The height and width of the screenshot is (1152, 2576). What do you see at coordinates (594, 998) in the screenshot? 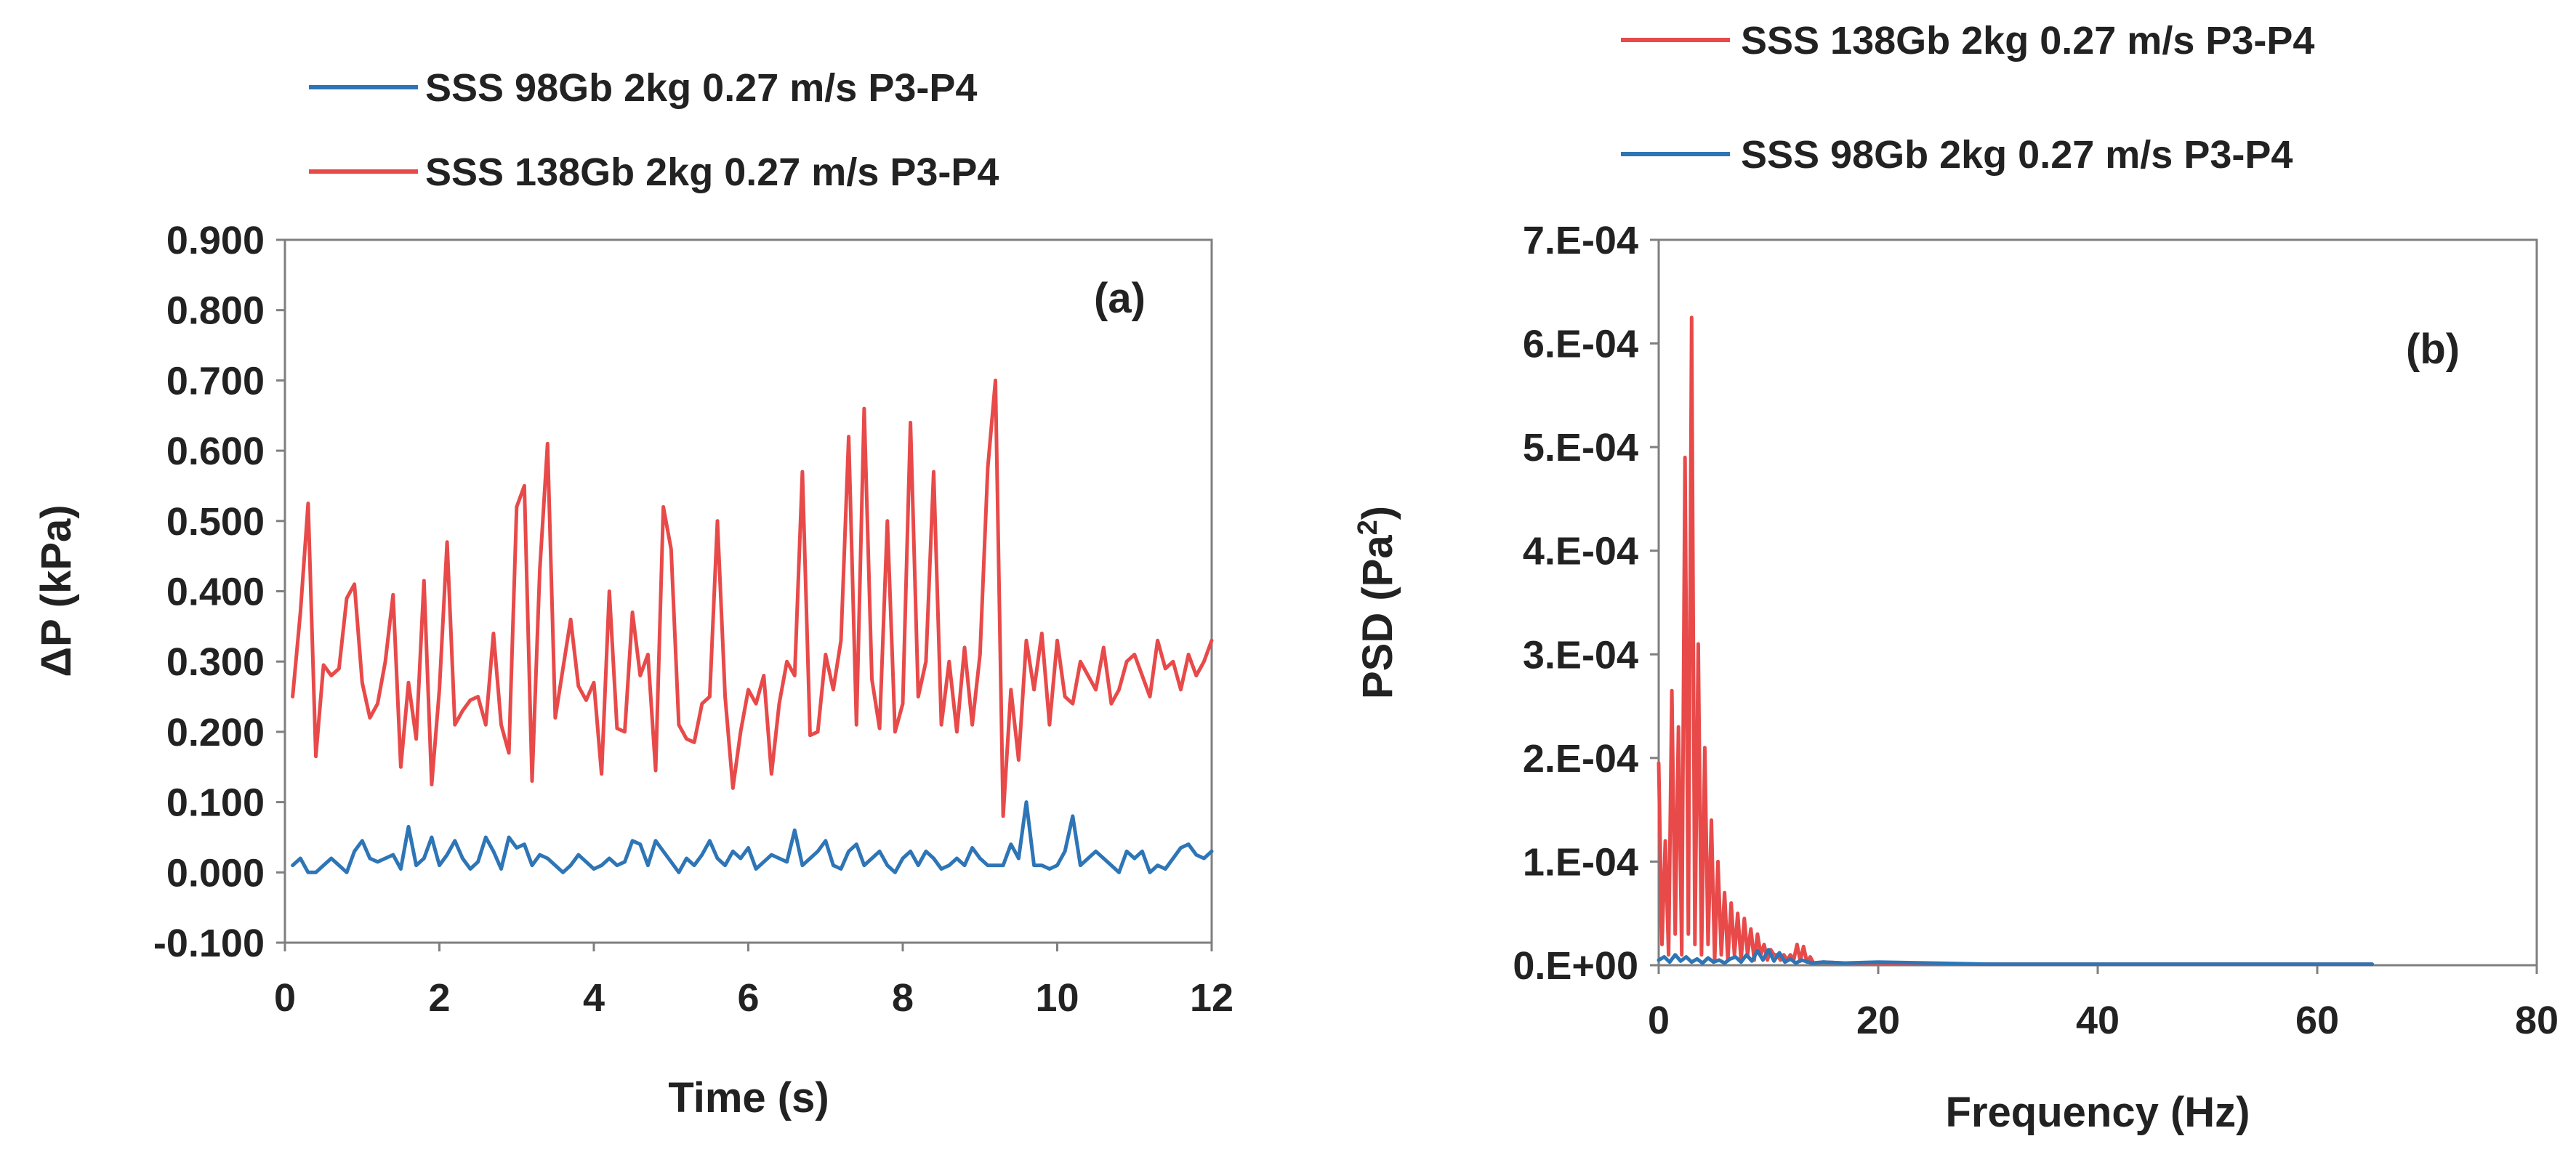
I see `chart-a-x-tick-label: 4` at bounding box center [594, 998].